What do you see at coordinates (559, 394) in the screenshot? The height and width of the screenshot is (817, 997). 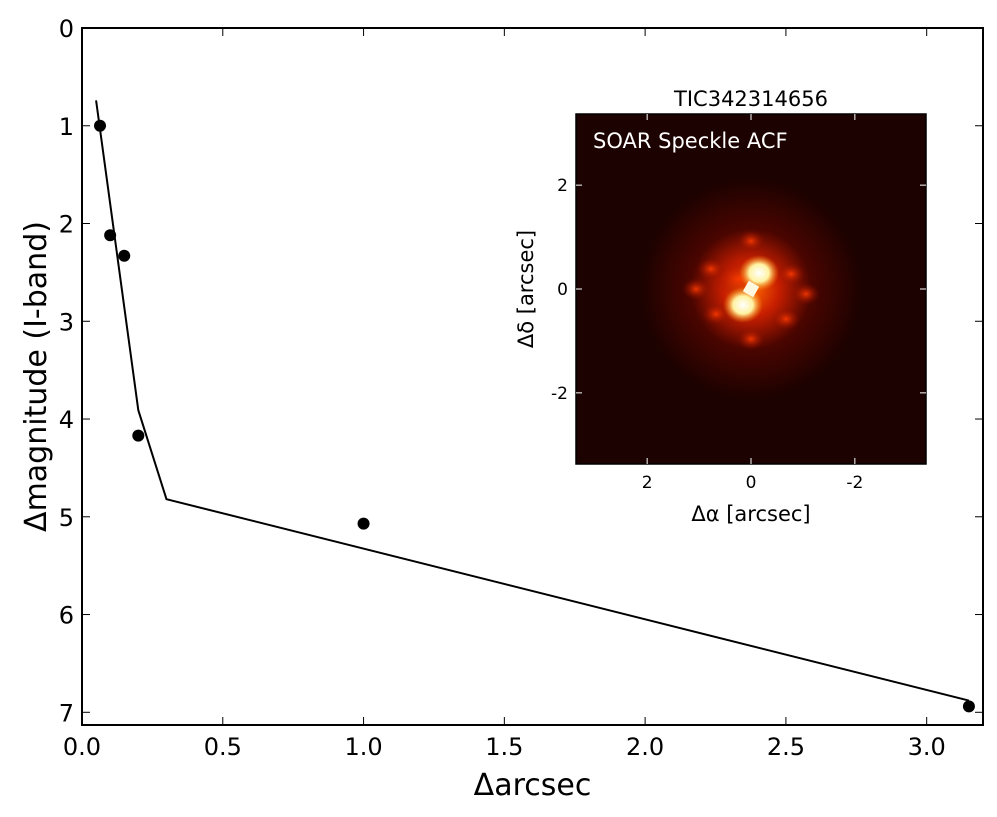 I see `inset-y-tick-label: -2` at bounding box center [559, 394].